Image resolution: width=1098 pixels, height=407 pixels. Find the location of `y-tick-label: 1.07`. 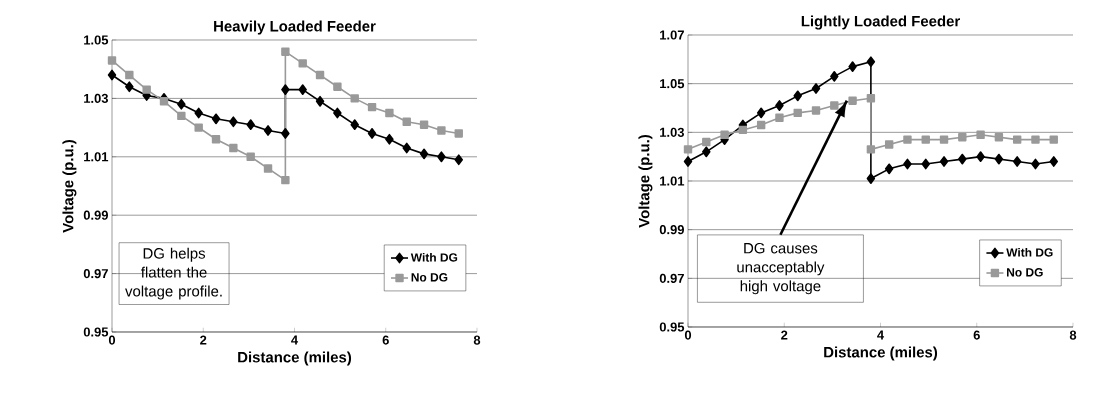

y-tick-label: 1.07 is located at coordinates (672, 35).